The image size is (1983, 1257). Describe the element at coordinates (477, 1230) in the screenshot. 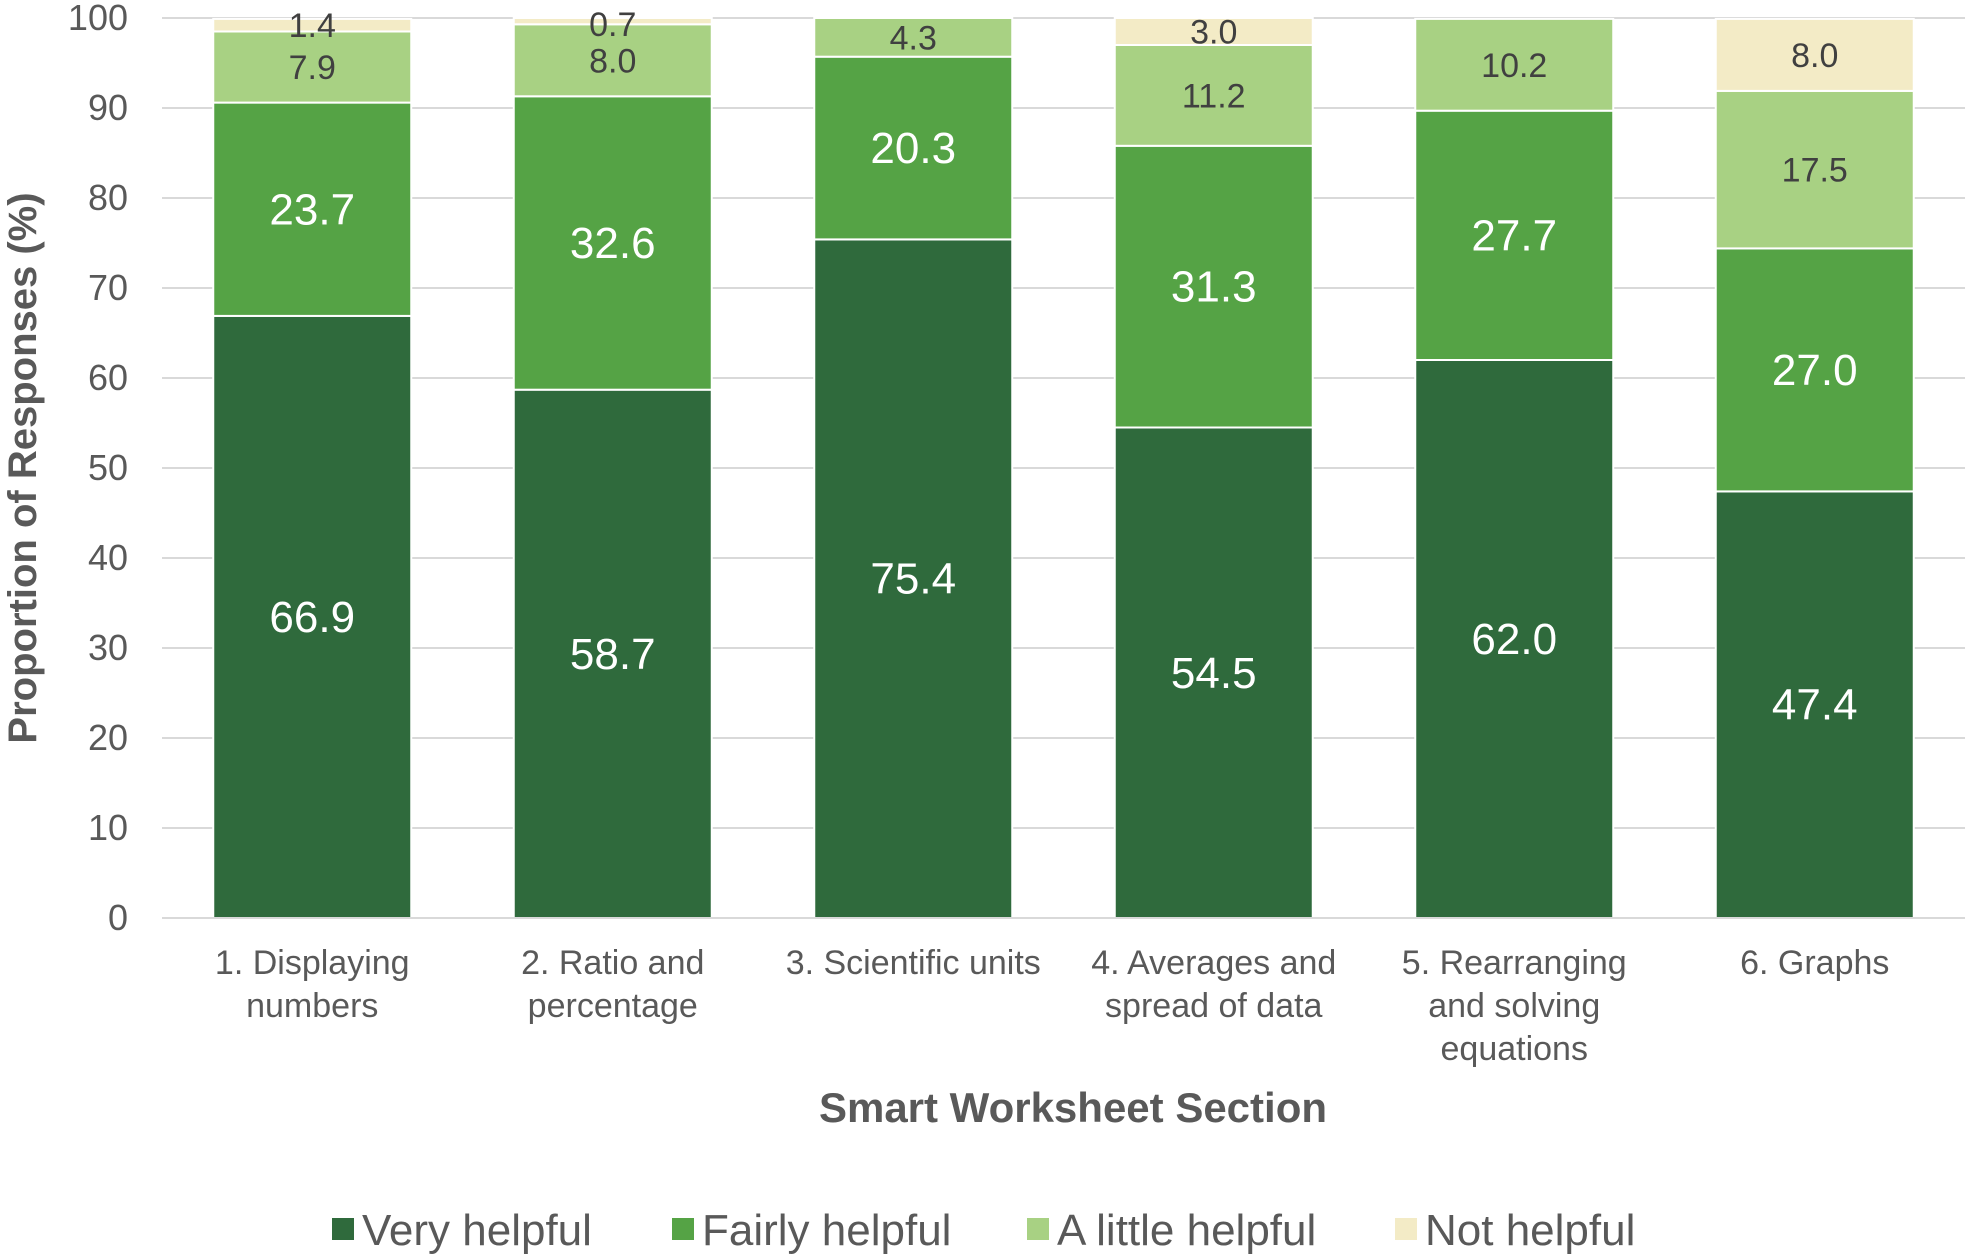

I see `legend-label: Very helpful` at that location.